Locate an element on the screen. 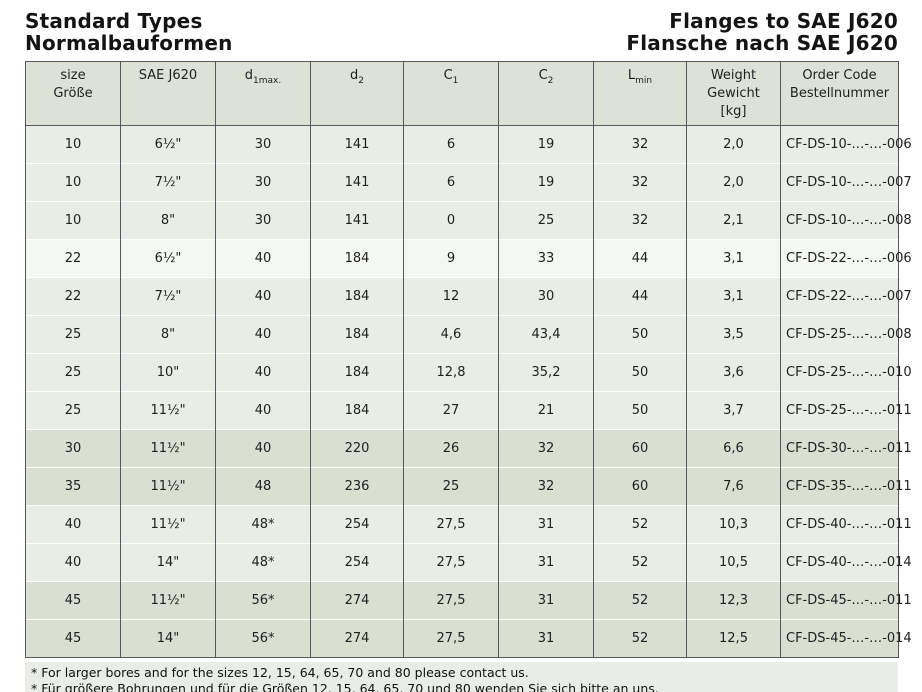 The width and height of the screenshot is (922, 692). column-header: SAE J620 is located at coordinates (168, 93).